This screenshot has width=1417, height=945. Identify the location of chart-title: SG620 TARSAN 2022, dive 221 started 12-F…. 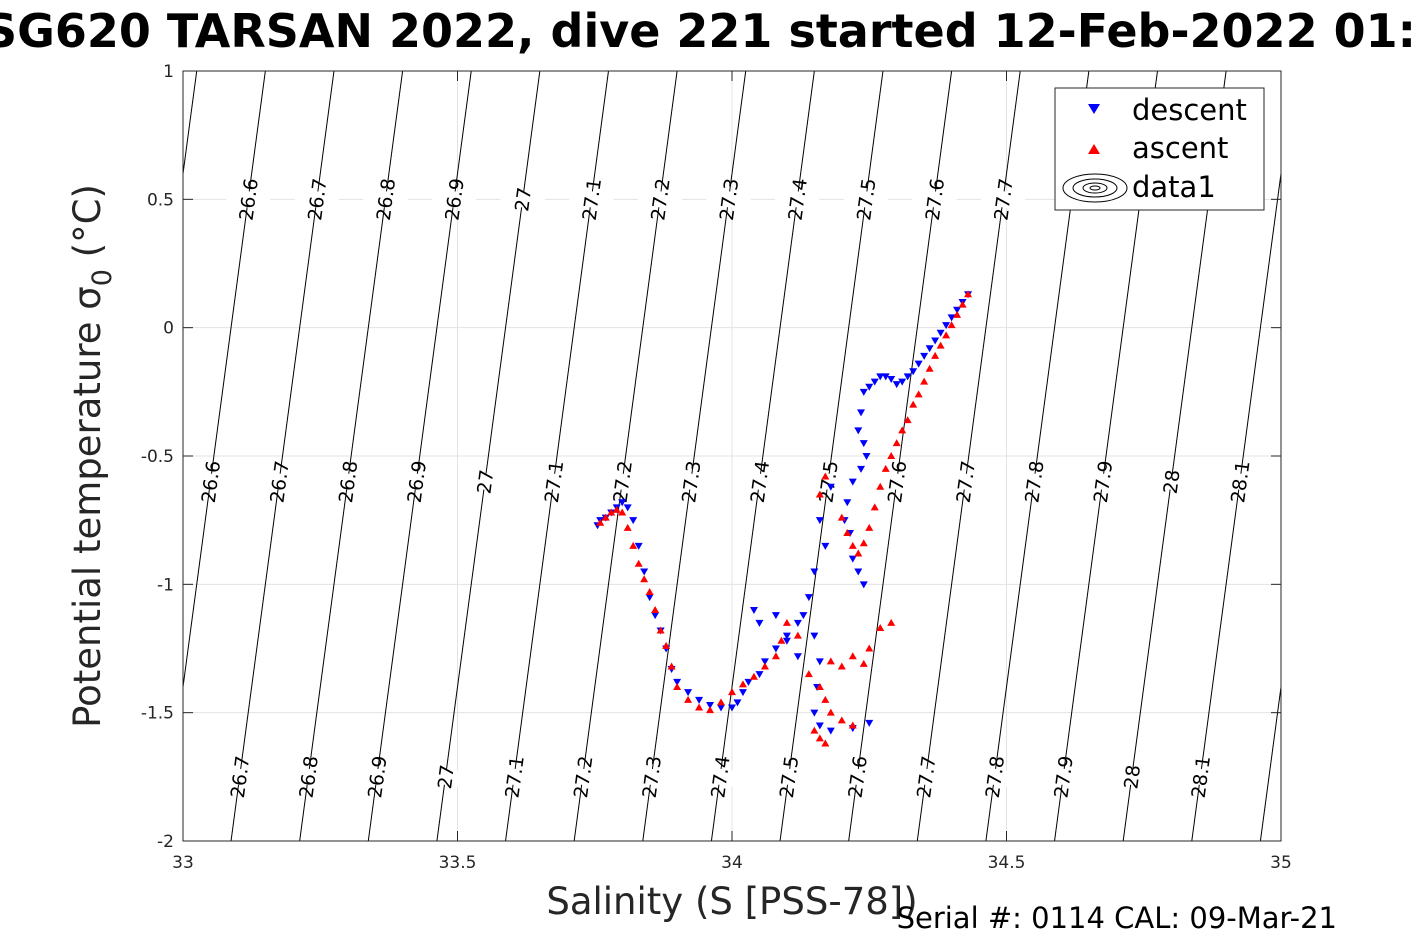
(708, 31).